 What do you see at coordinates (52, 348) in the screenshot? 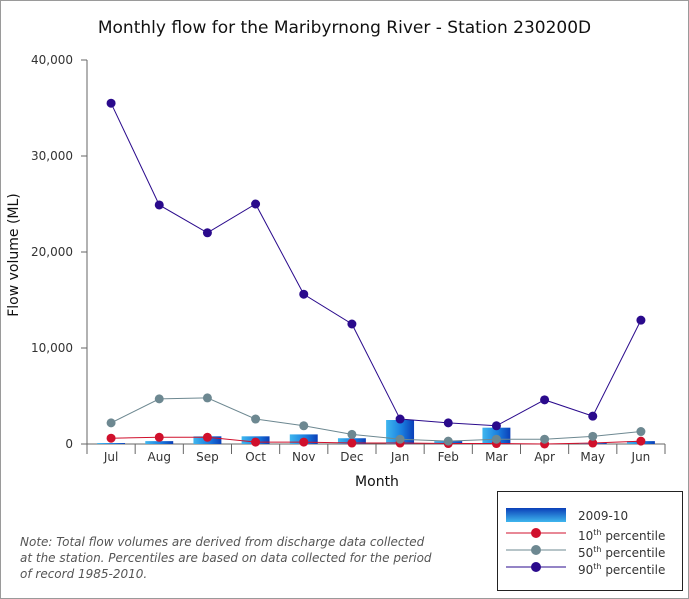
I see `y-tick-label: 10,000` at bounding box center [52, 348].